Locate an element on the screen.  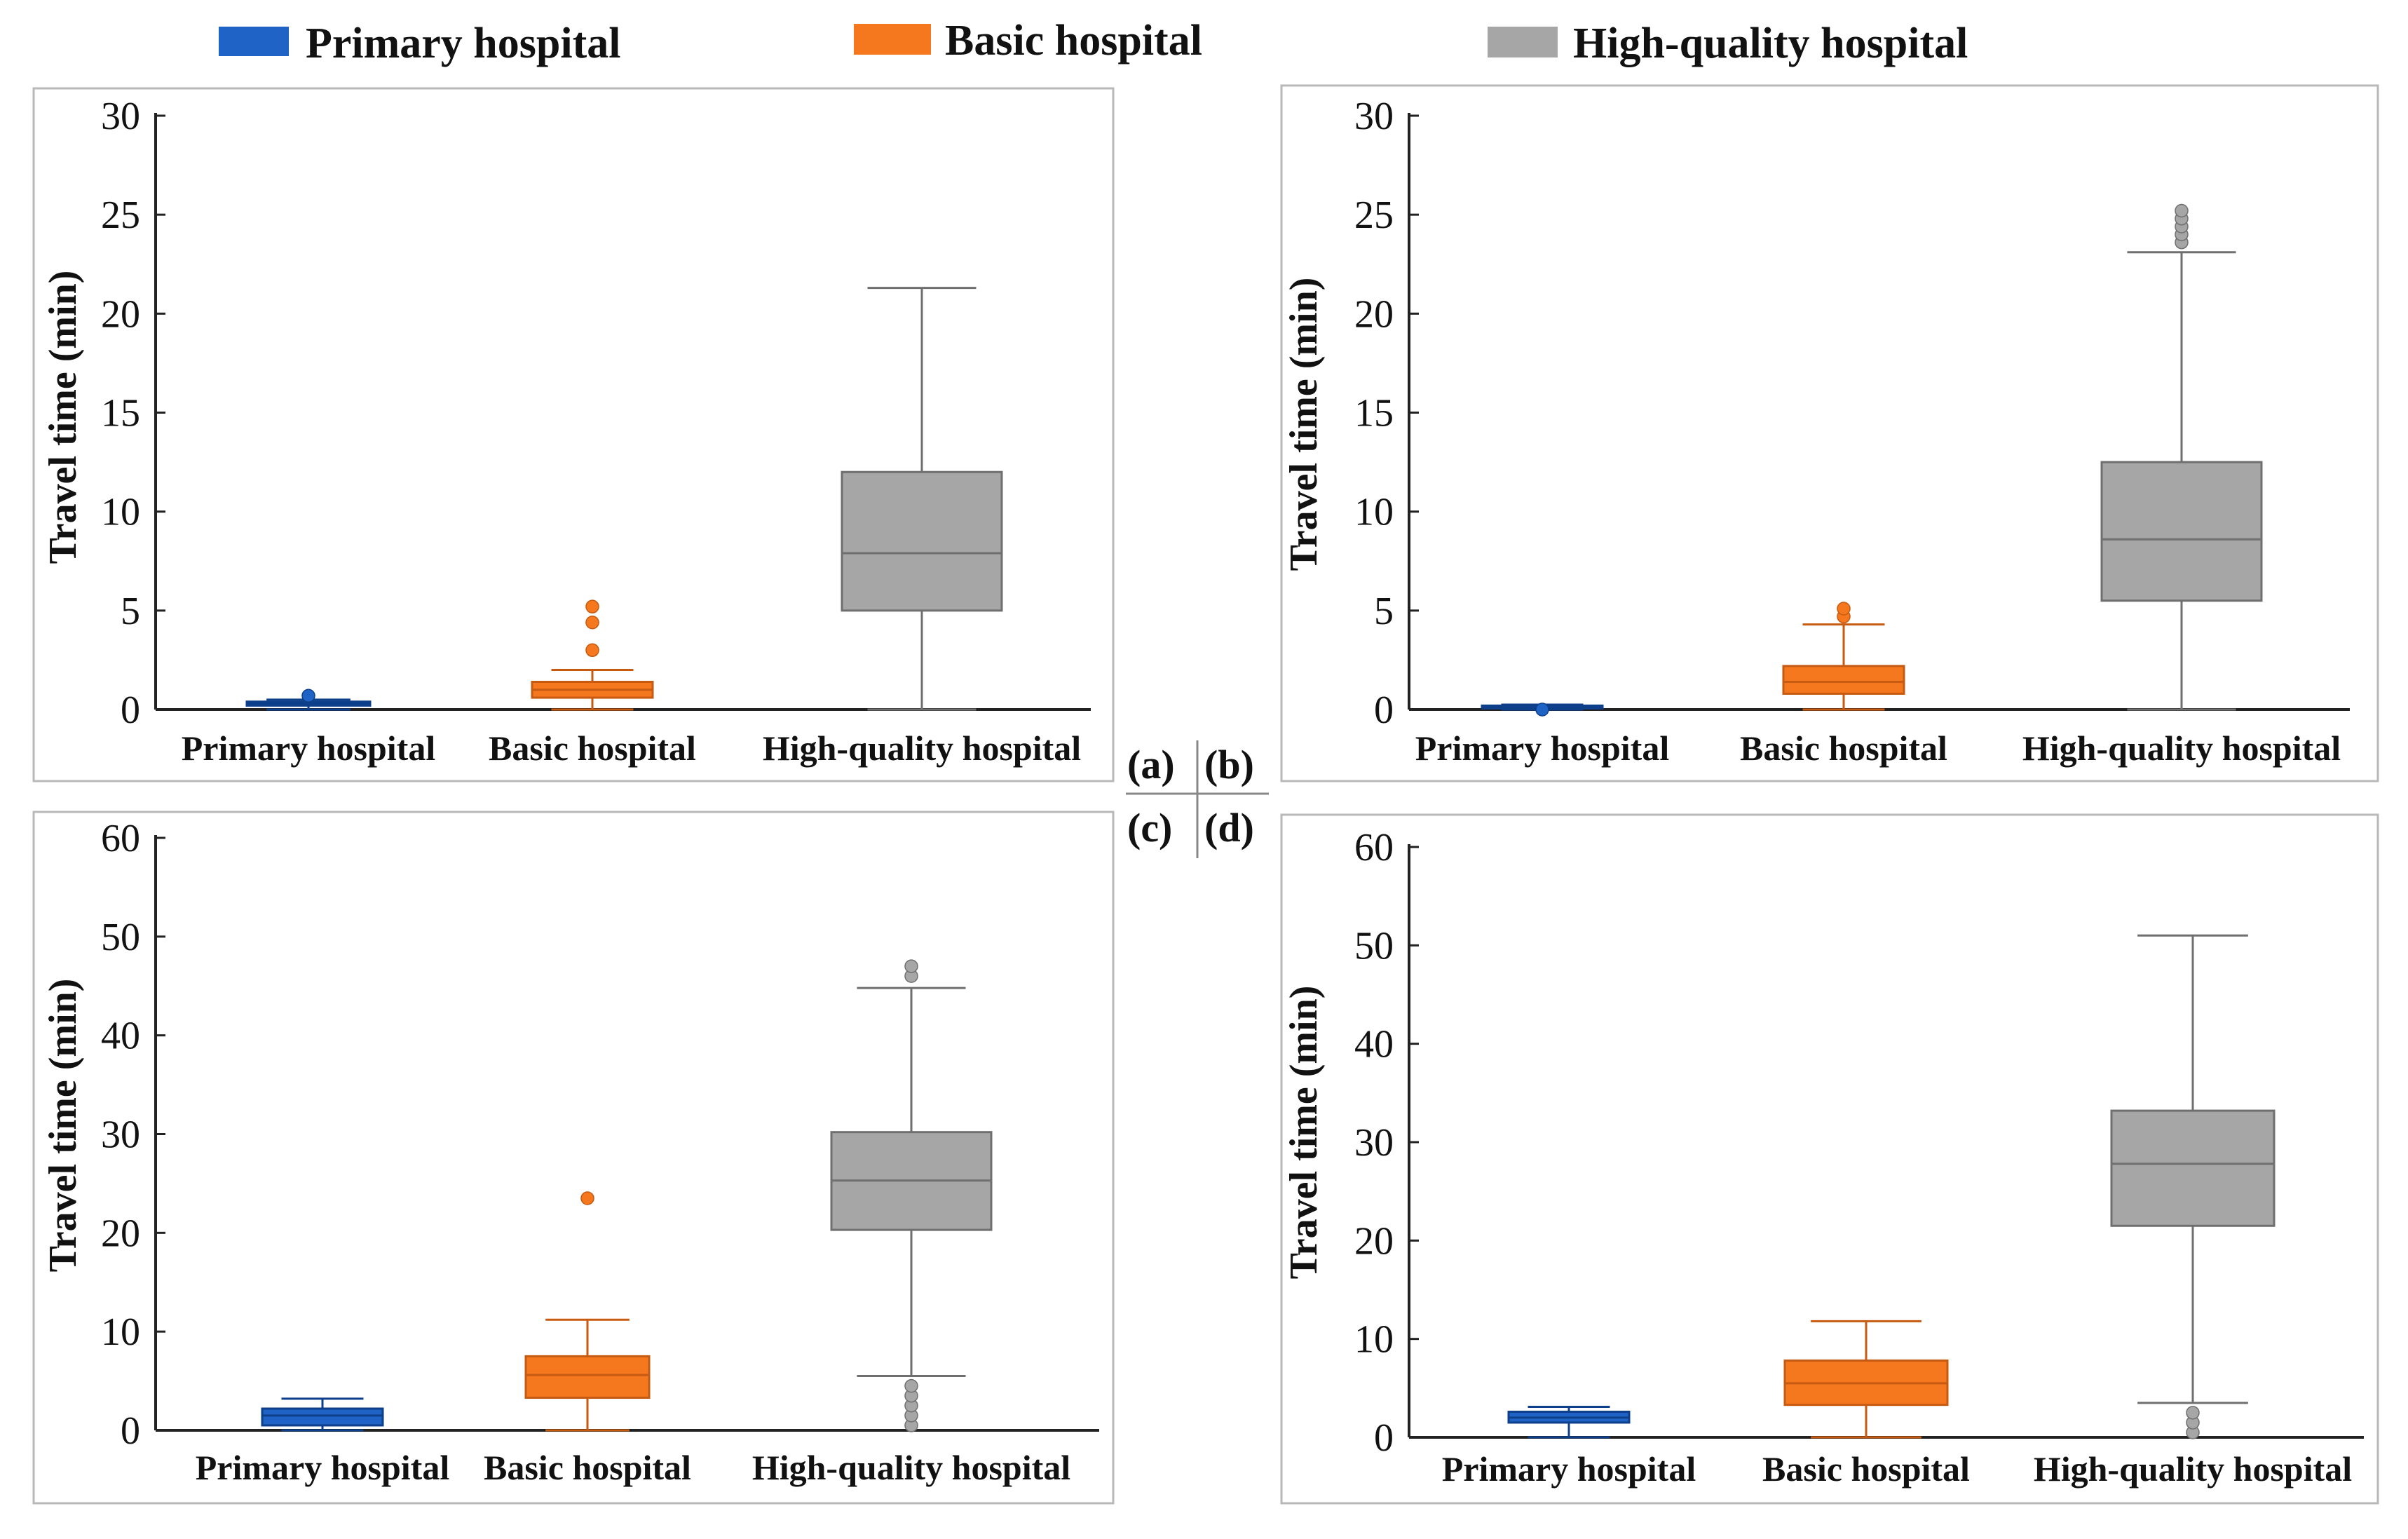
y-axis-label-a: Travel time (min) is located at coordinates (63, 417).